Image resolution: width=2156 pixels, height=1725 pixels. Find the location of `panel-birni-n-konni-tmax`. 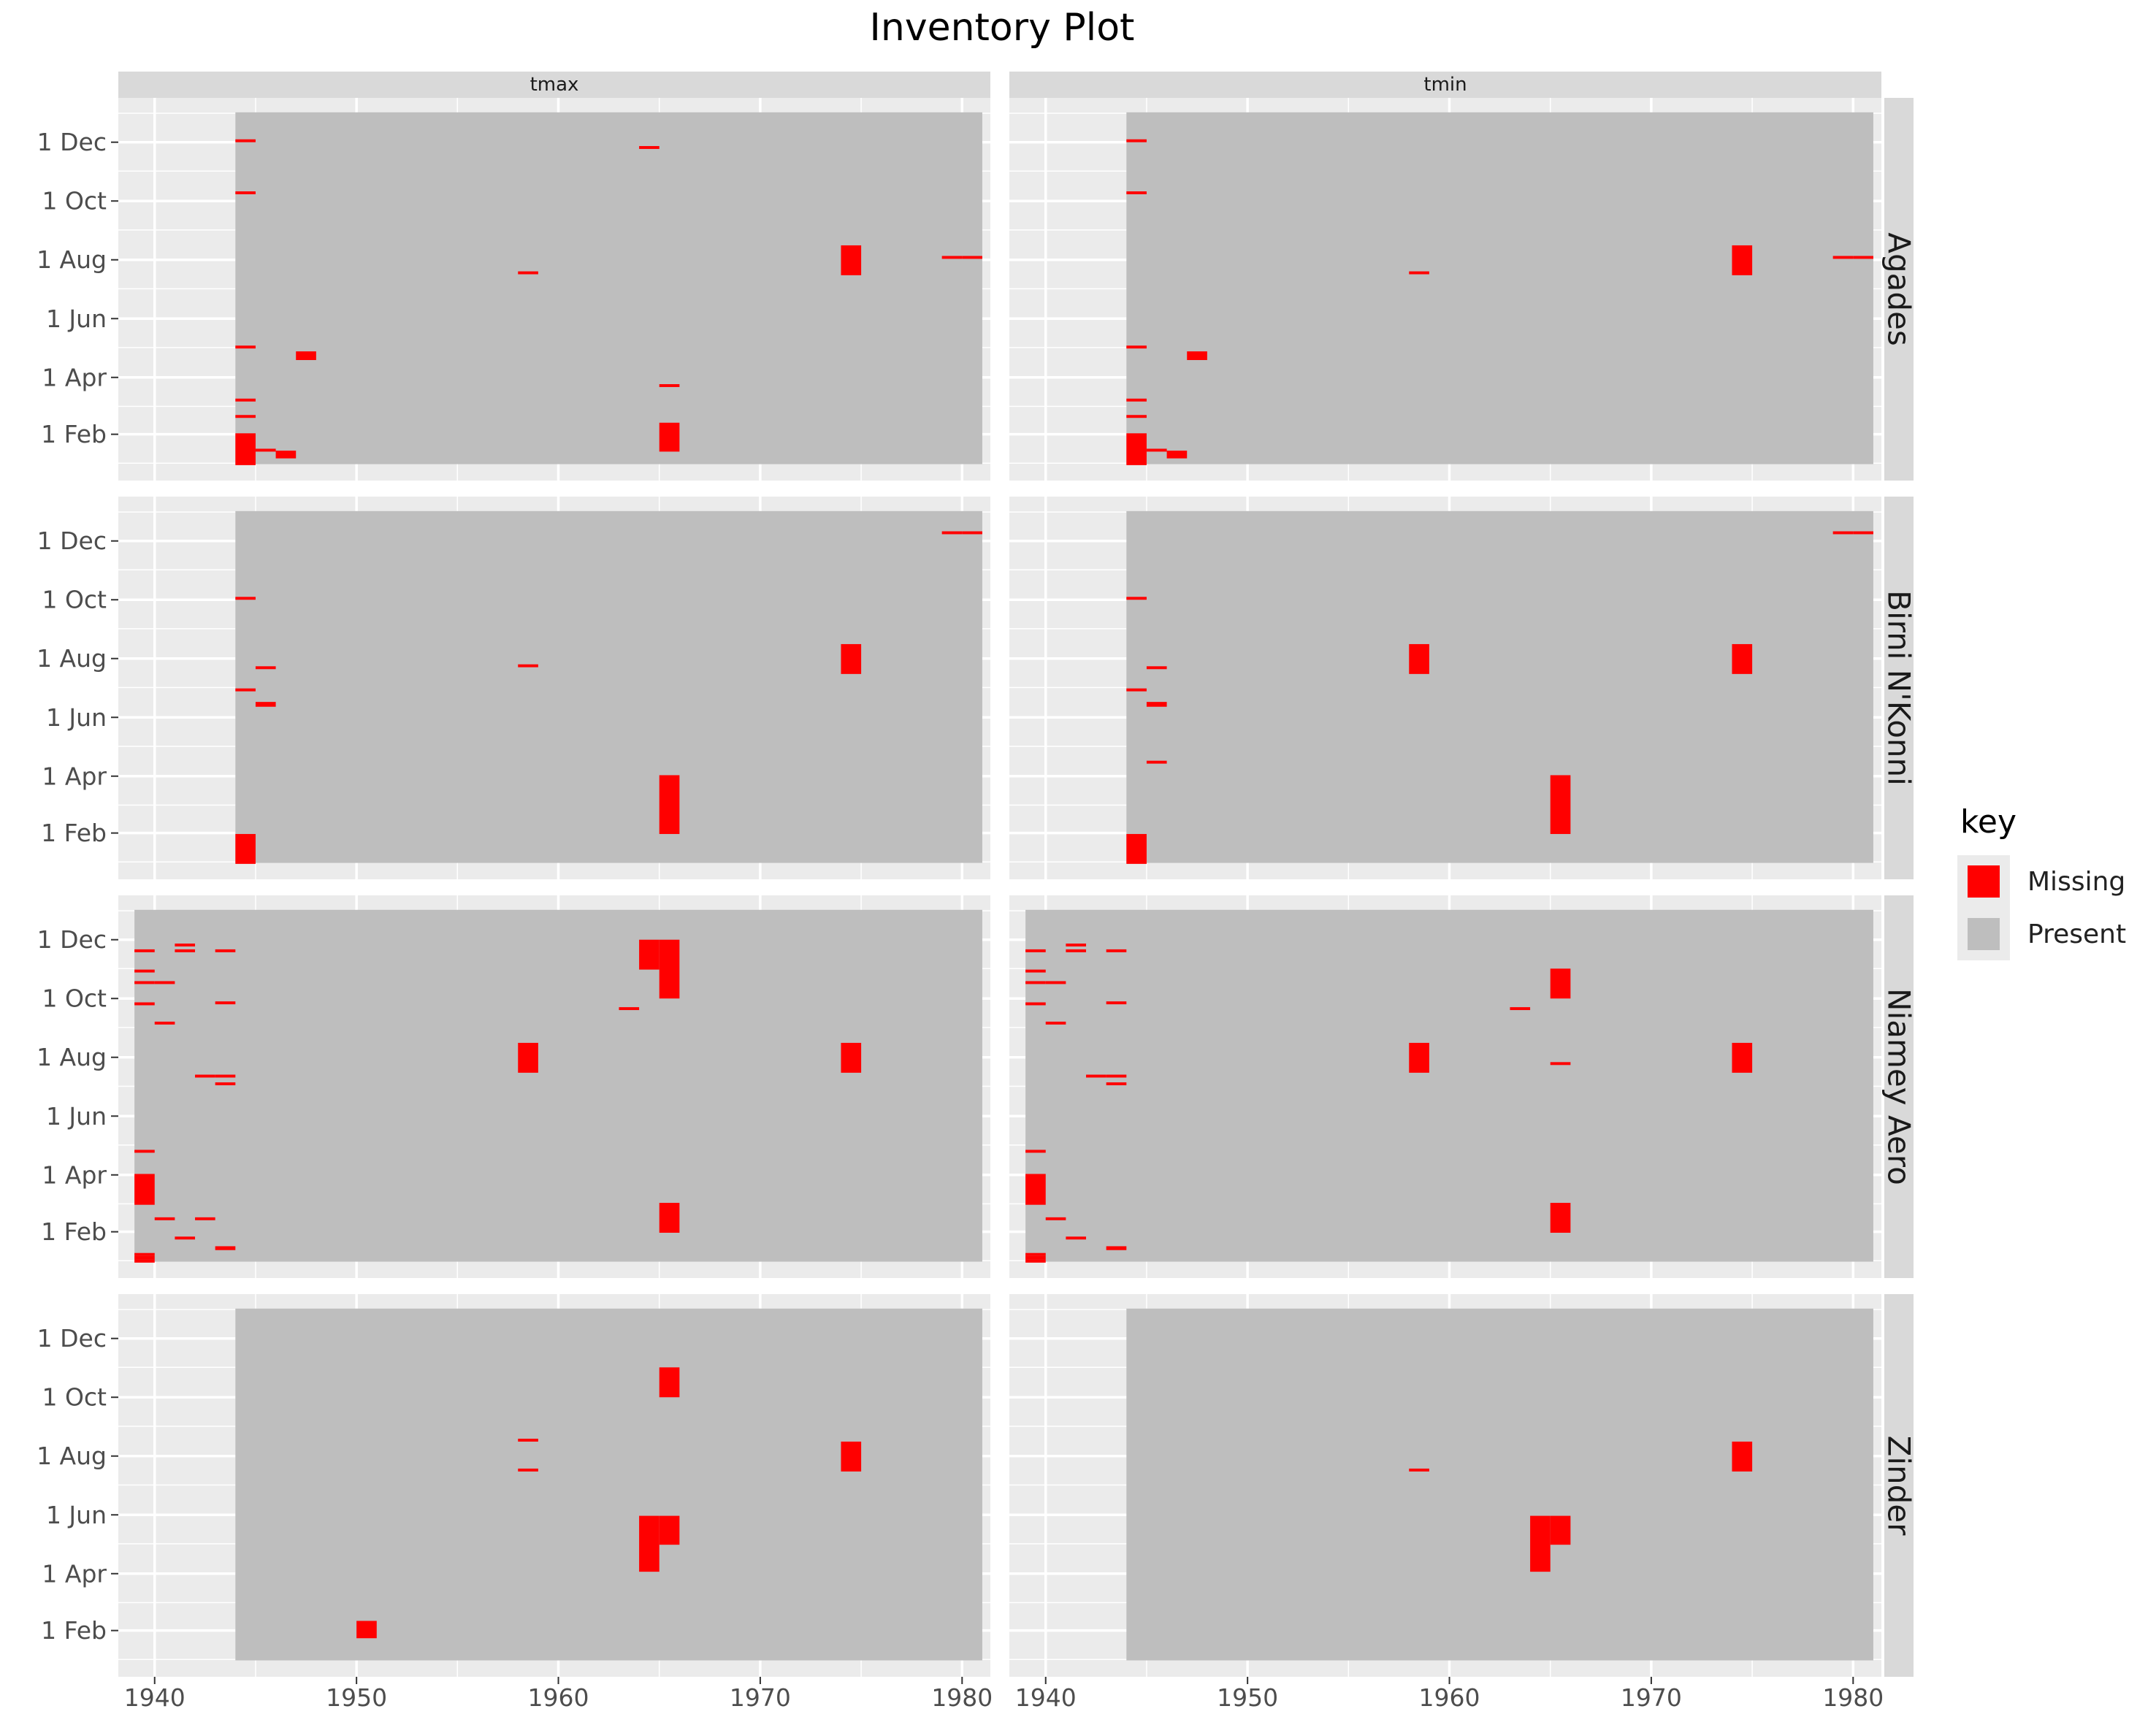

panel-birni-n-konni-tmax is located at coordinates (554, 688).